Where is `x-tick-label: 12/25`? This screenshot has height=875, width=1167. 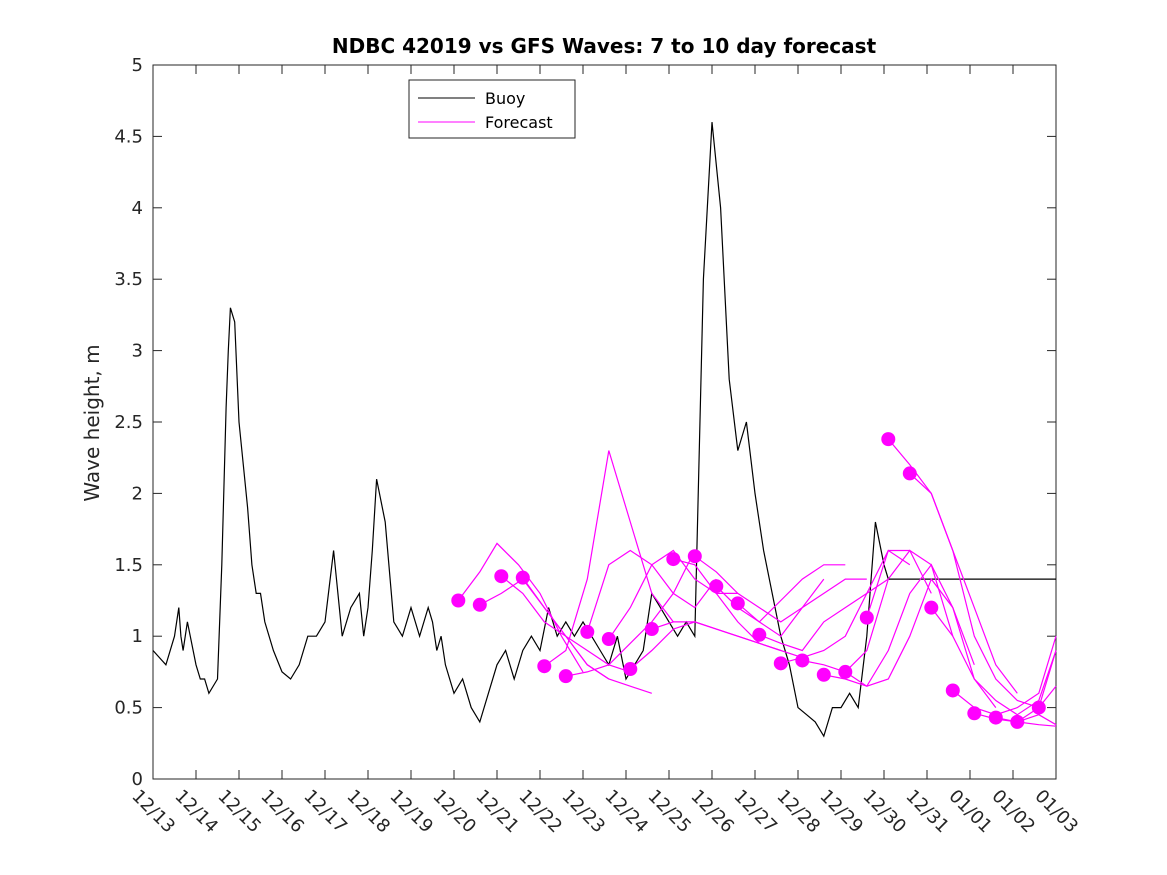
x-tick-label: 12/25 is located at coordinates (669, 812).